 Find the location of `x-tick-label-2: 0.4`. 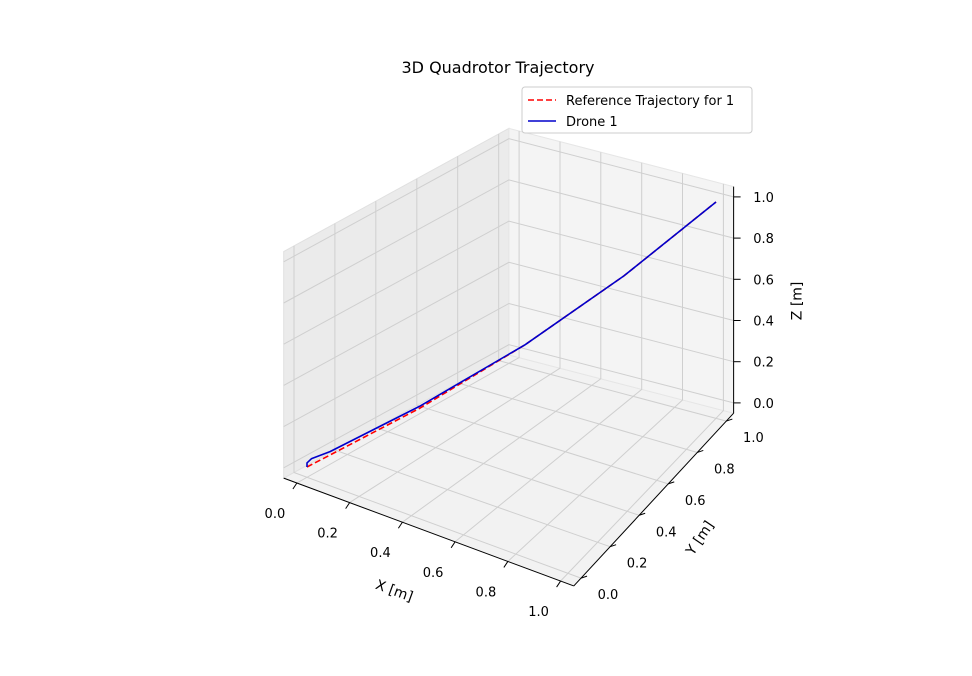

x-tick-label-2: 0.4 is located at coordinates (380, 553).